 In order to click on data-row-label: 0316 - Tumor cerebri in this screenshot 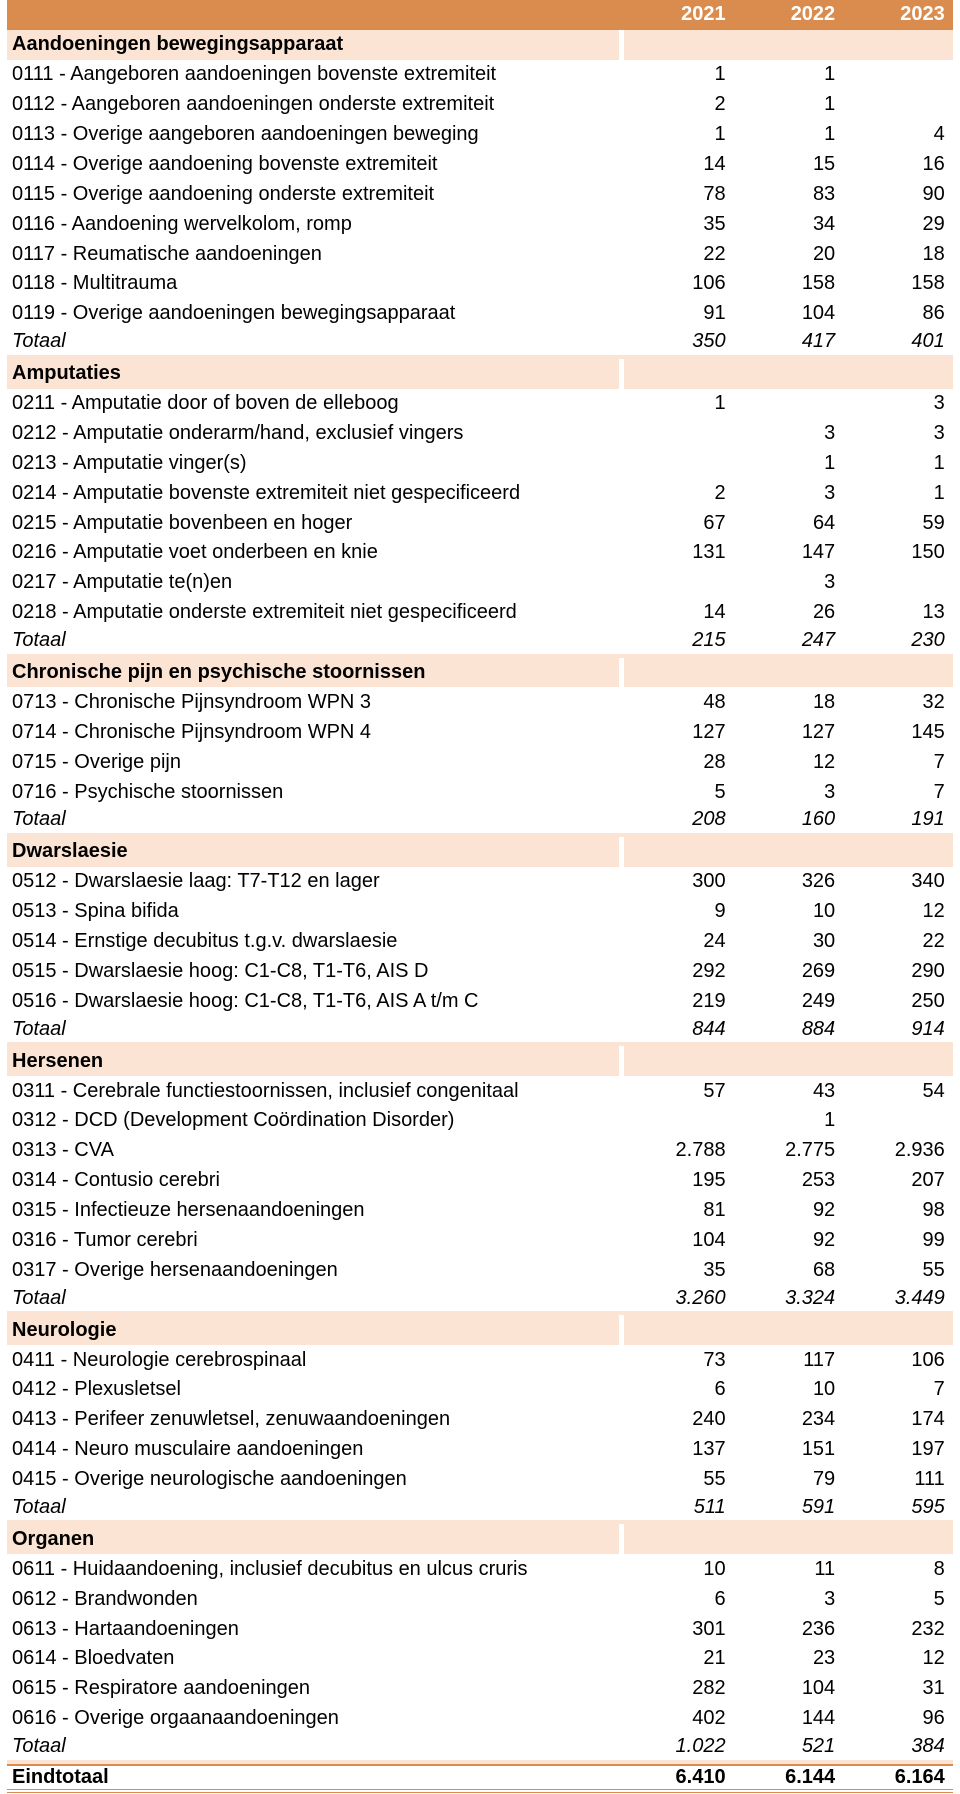, I will do `click(105, 1239)`.